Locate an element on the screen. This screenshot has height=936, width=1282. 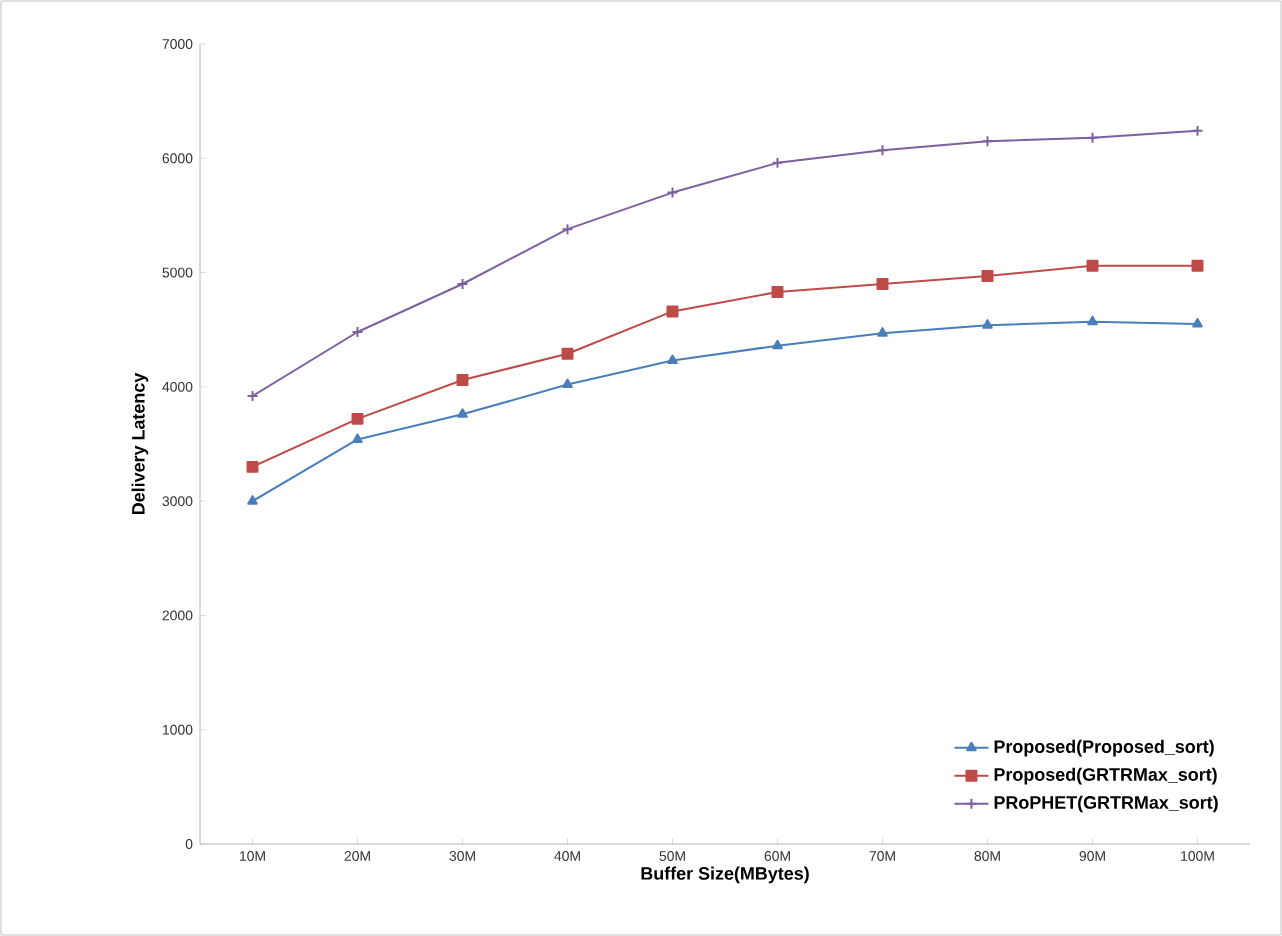
legend-label: Proposed(GRTRMax_sort) is located at coordinates (1105, 776).